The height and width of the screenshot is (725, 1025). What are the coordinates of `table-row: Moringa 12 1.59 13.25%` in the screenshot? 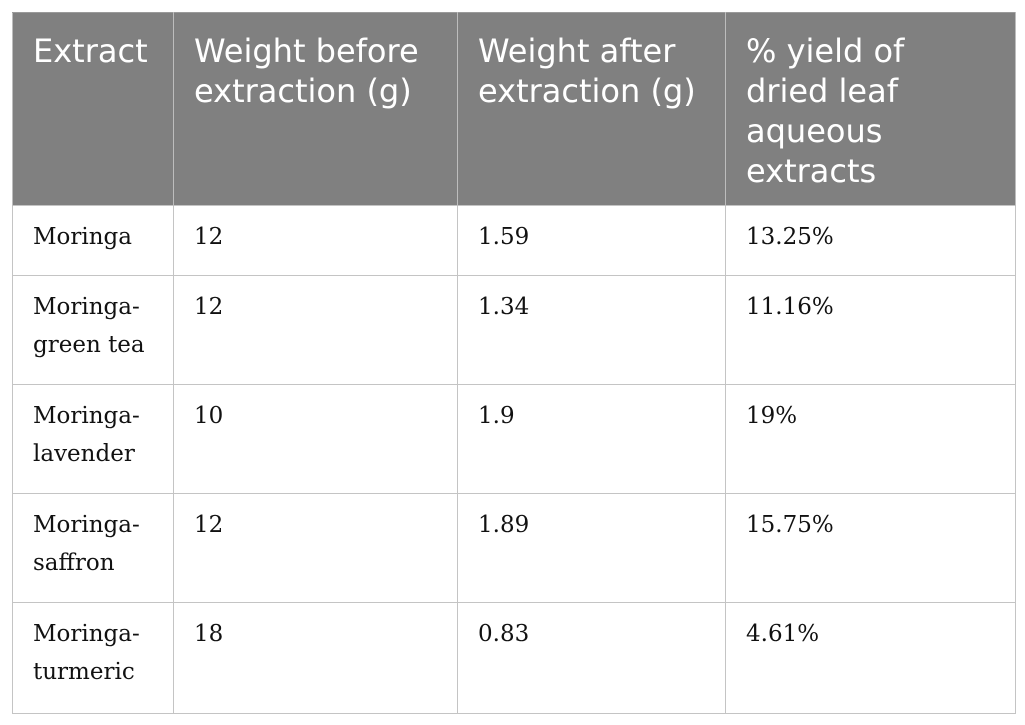 It's located at (514, 240).